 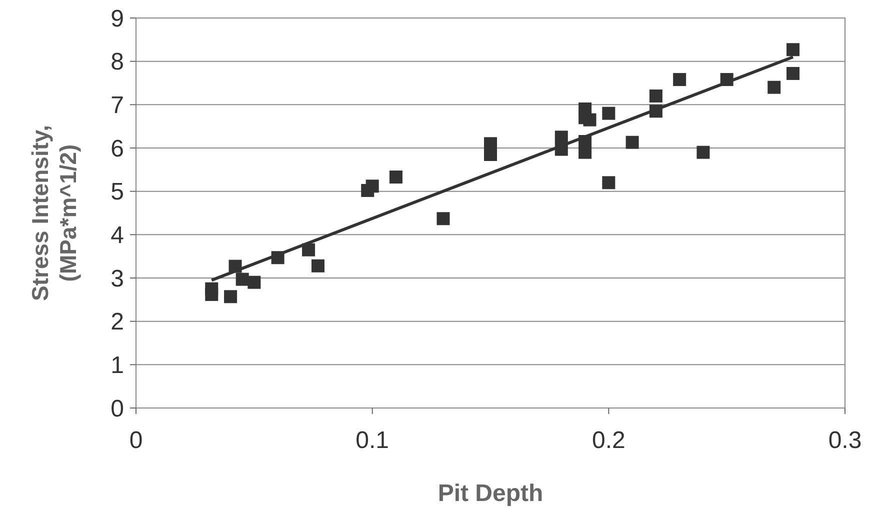 What do you see at coordinates (117, 366) in the screenshot?
I see `y-tick-label: 1` at bounding box center [117, 366].